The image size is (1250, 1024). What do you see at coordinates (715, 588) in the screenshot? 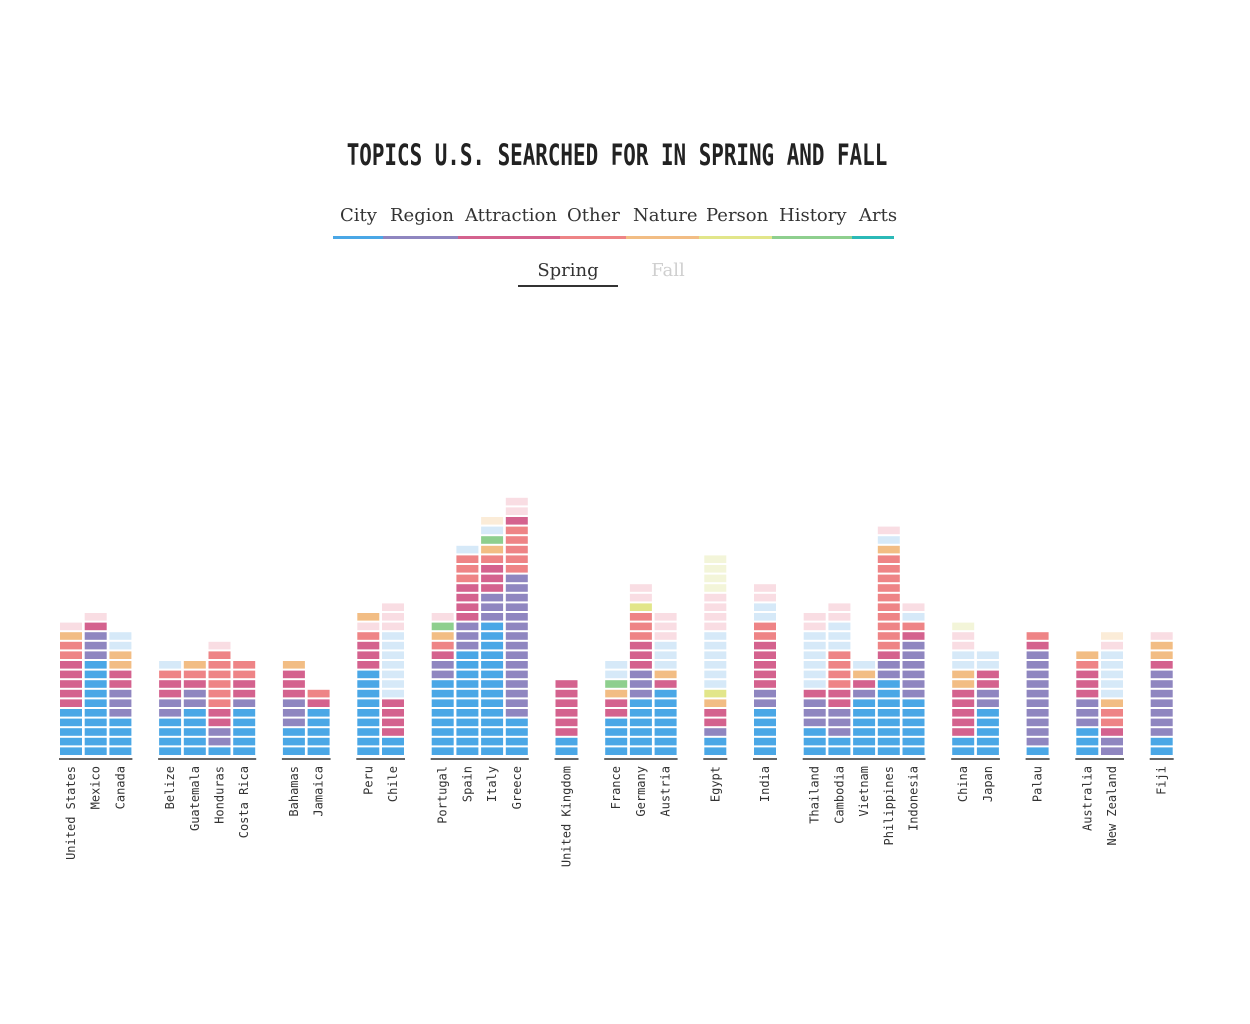
I see `bar-segment-person-light` at bounding box center [715, 588].